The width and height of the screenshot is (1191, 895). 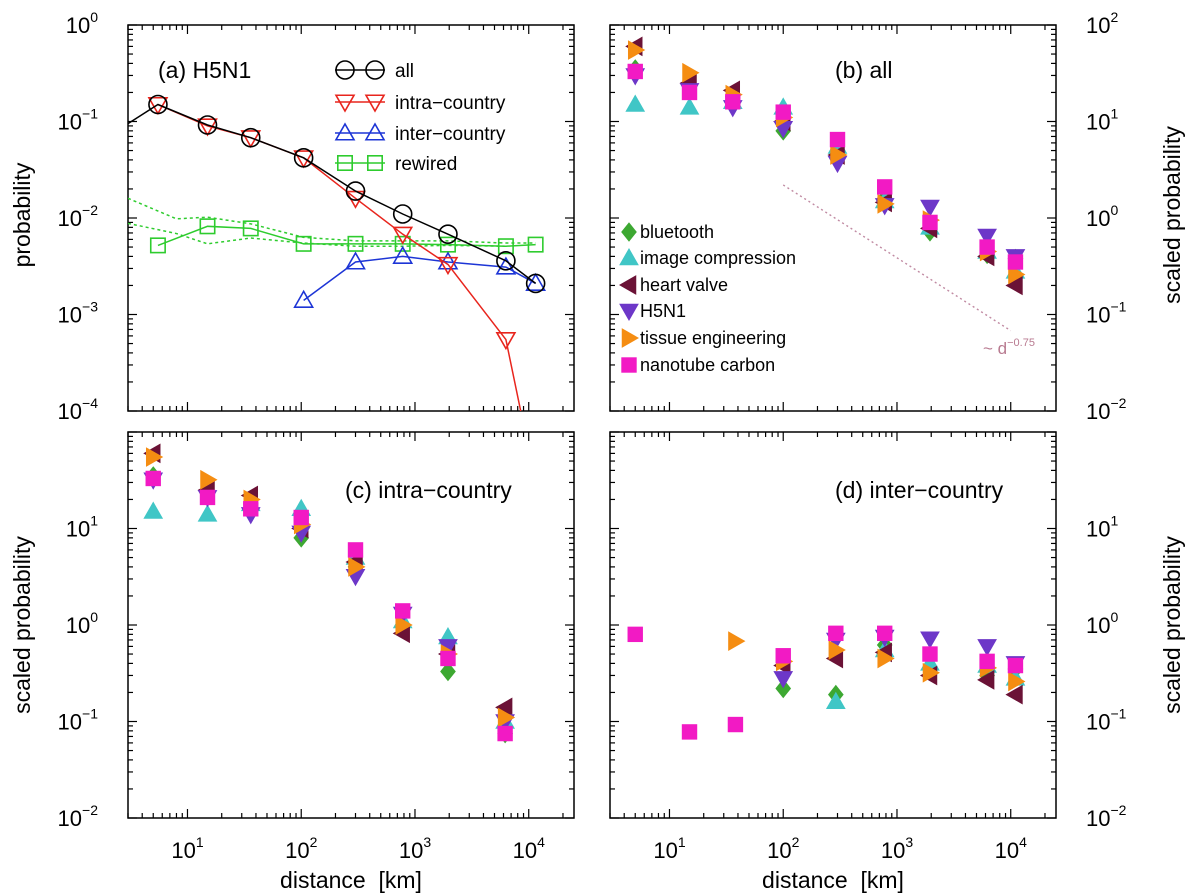 I want to click on x-tick-label-c-exp: 1, so click(x=200, y=842).